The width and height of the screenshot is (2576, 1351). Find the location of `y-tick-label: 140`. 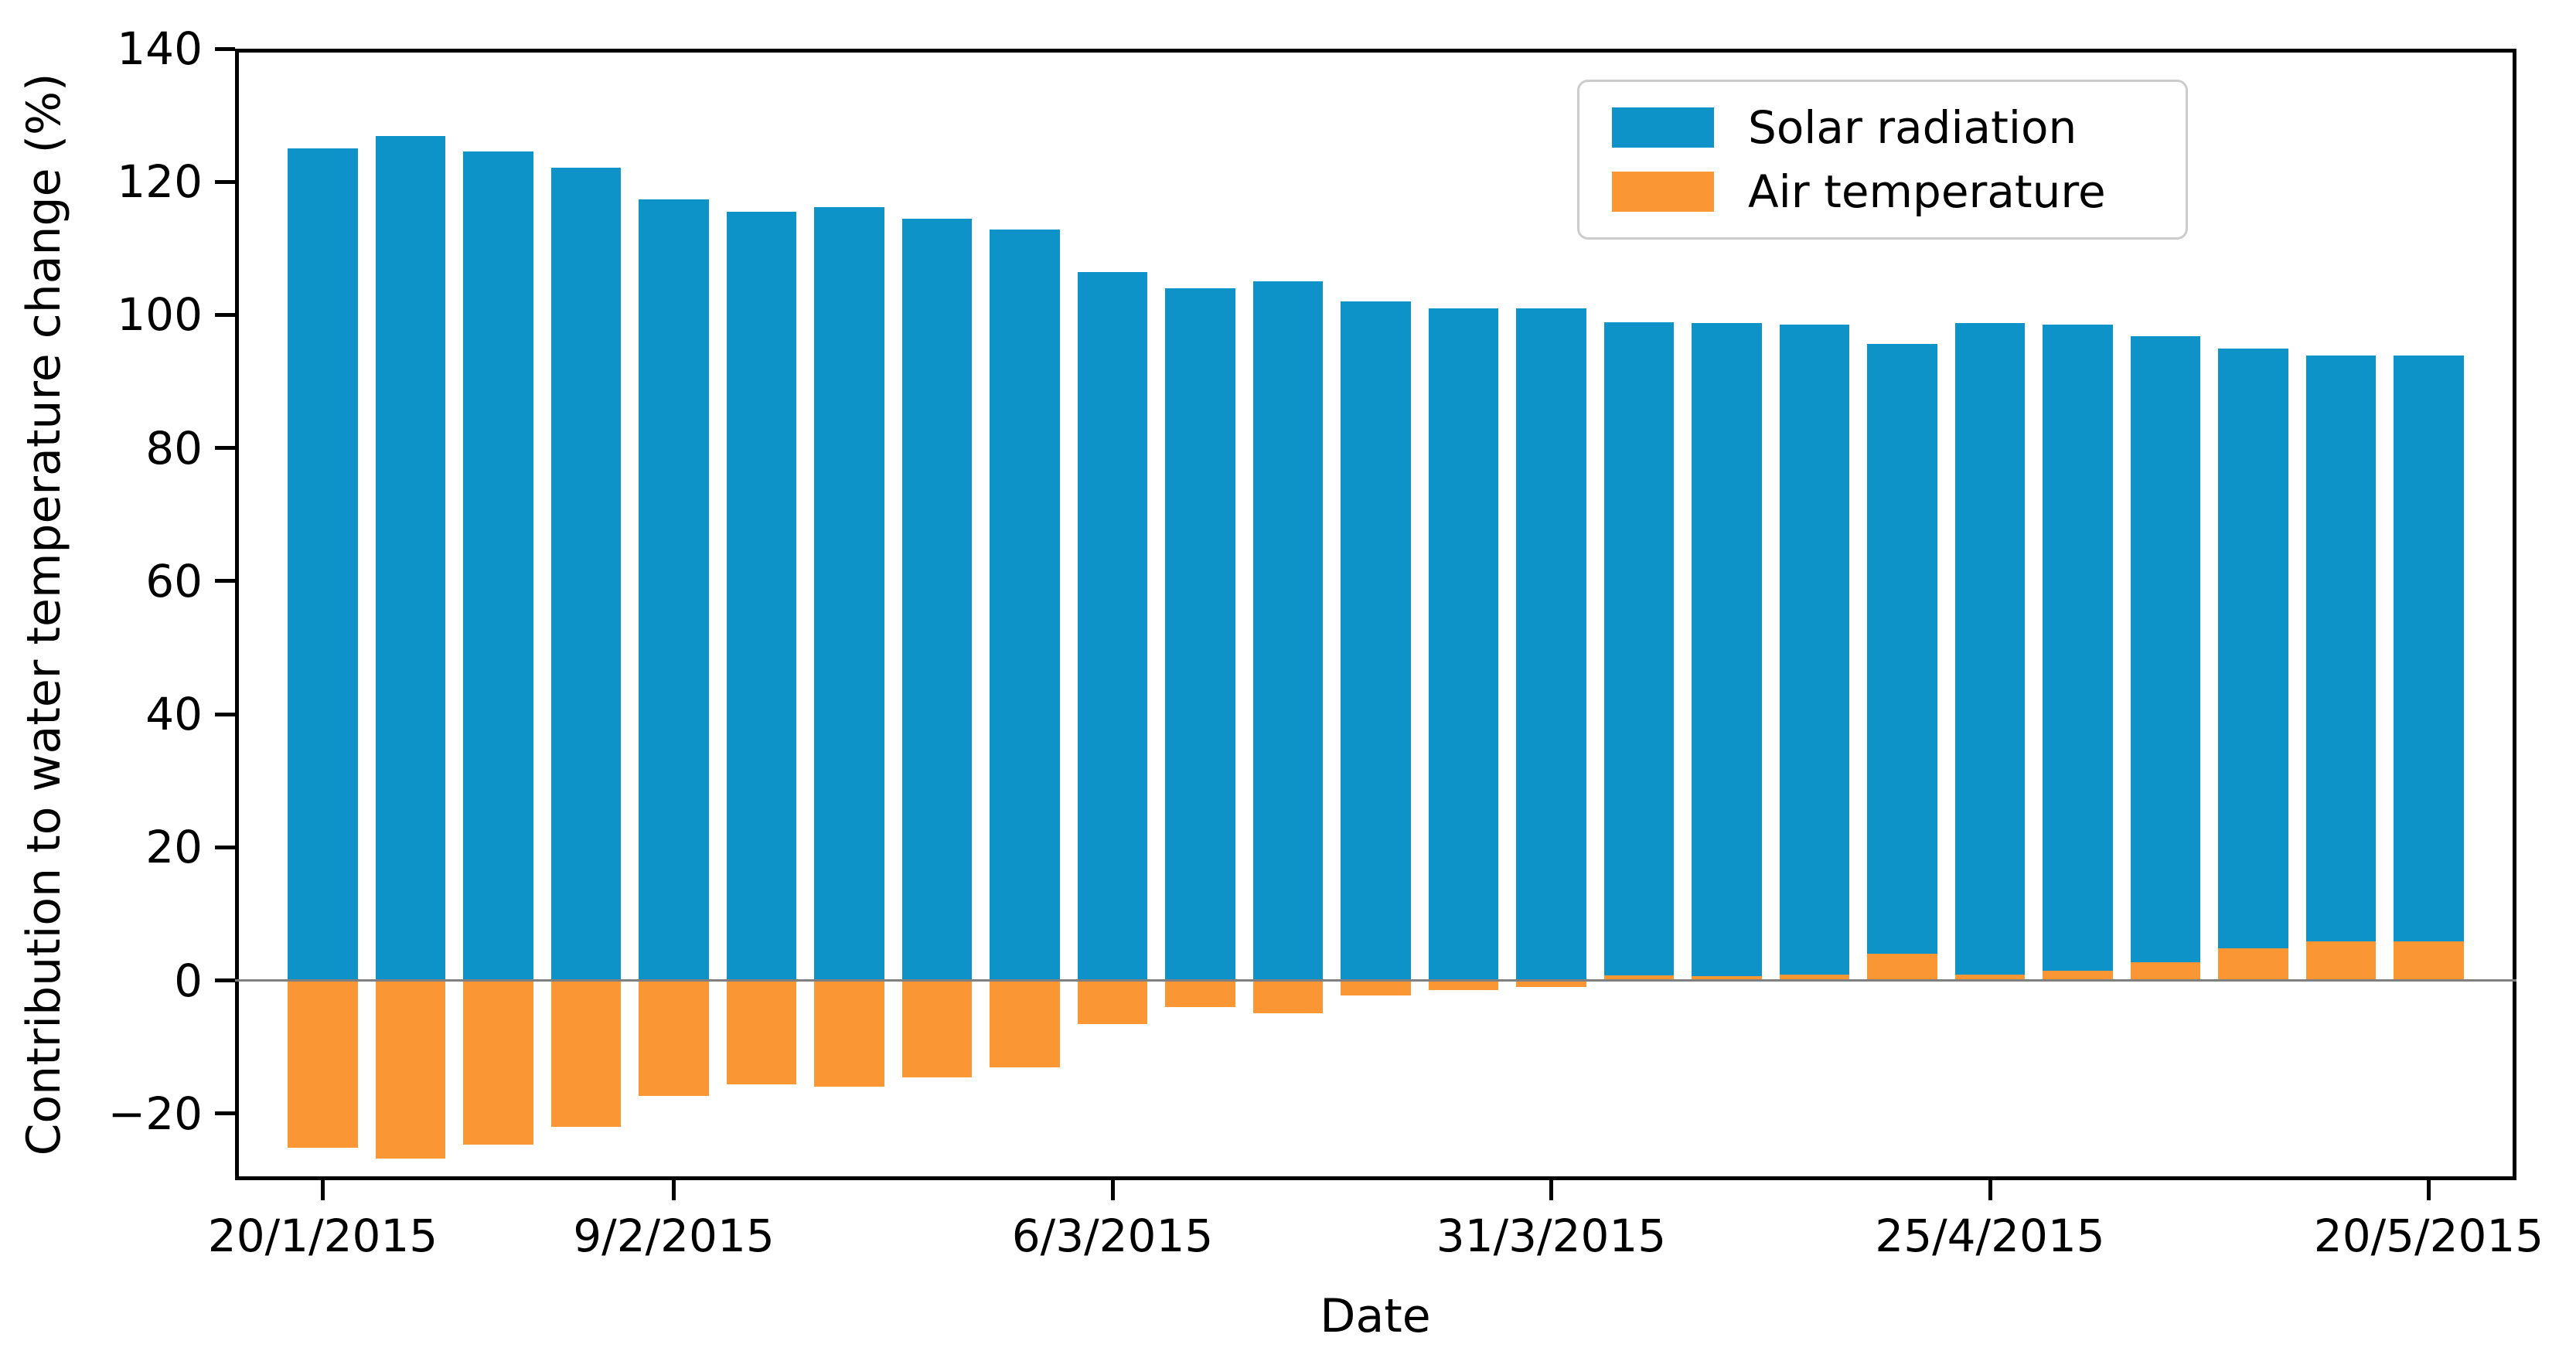

y-tick-label: 140 is located at coordinates (160, 48).